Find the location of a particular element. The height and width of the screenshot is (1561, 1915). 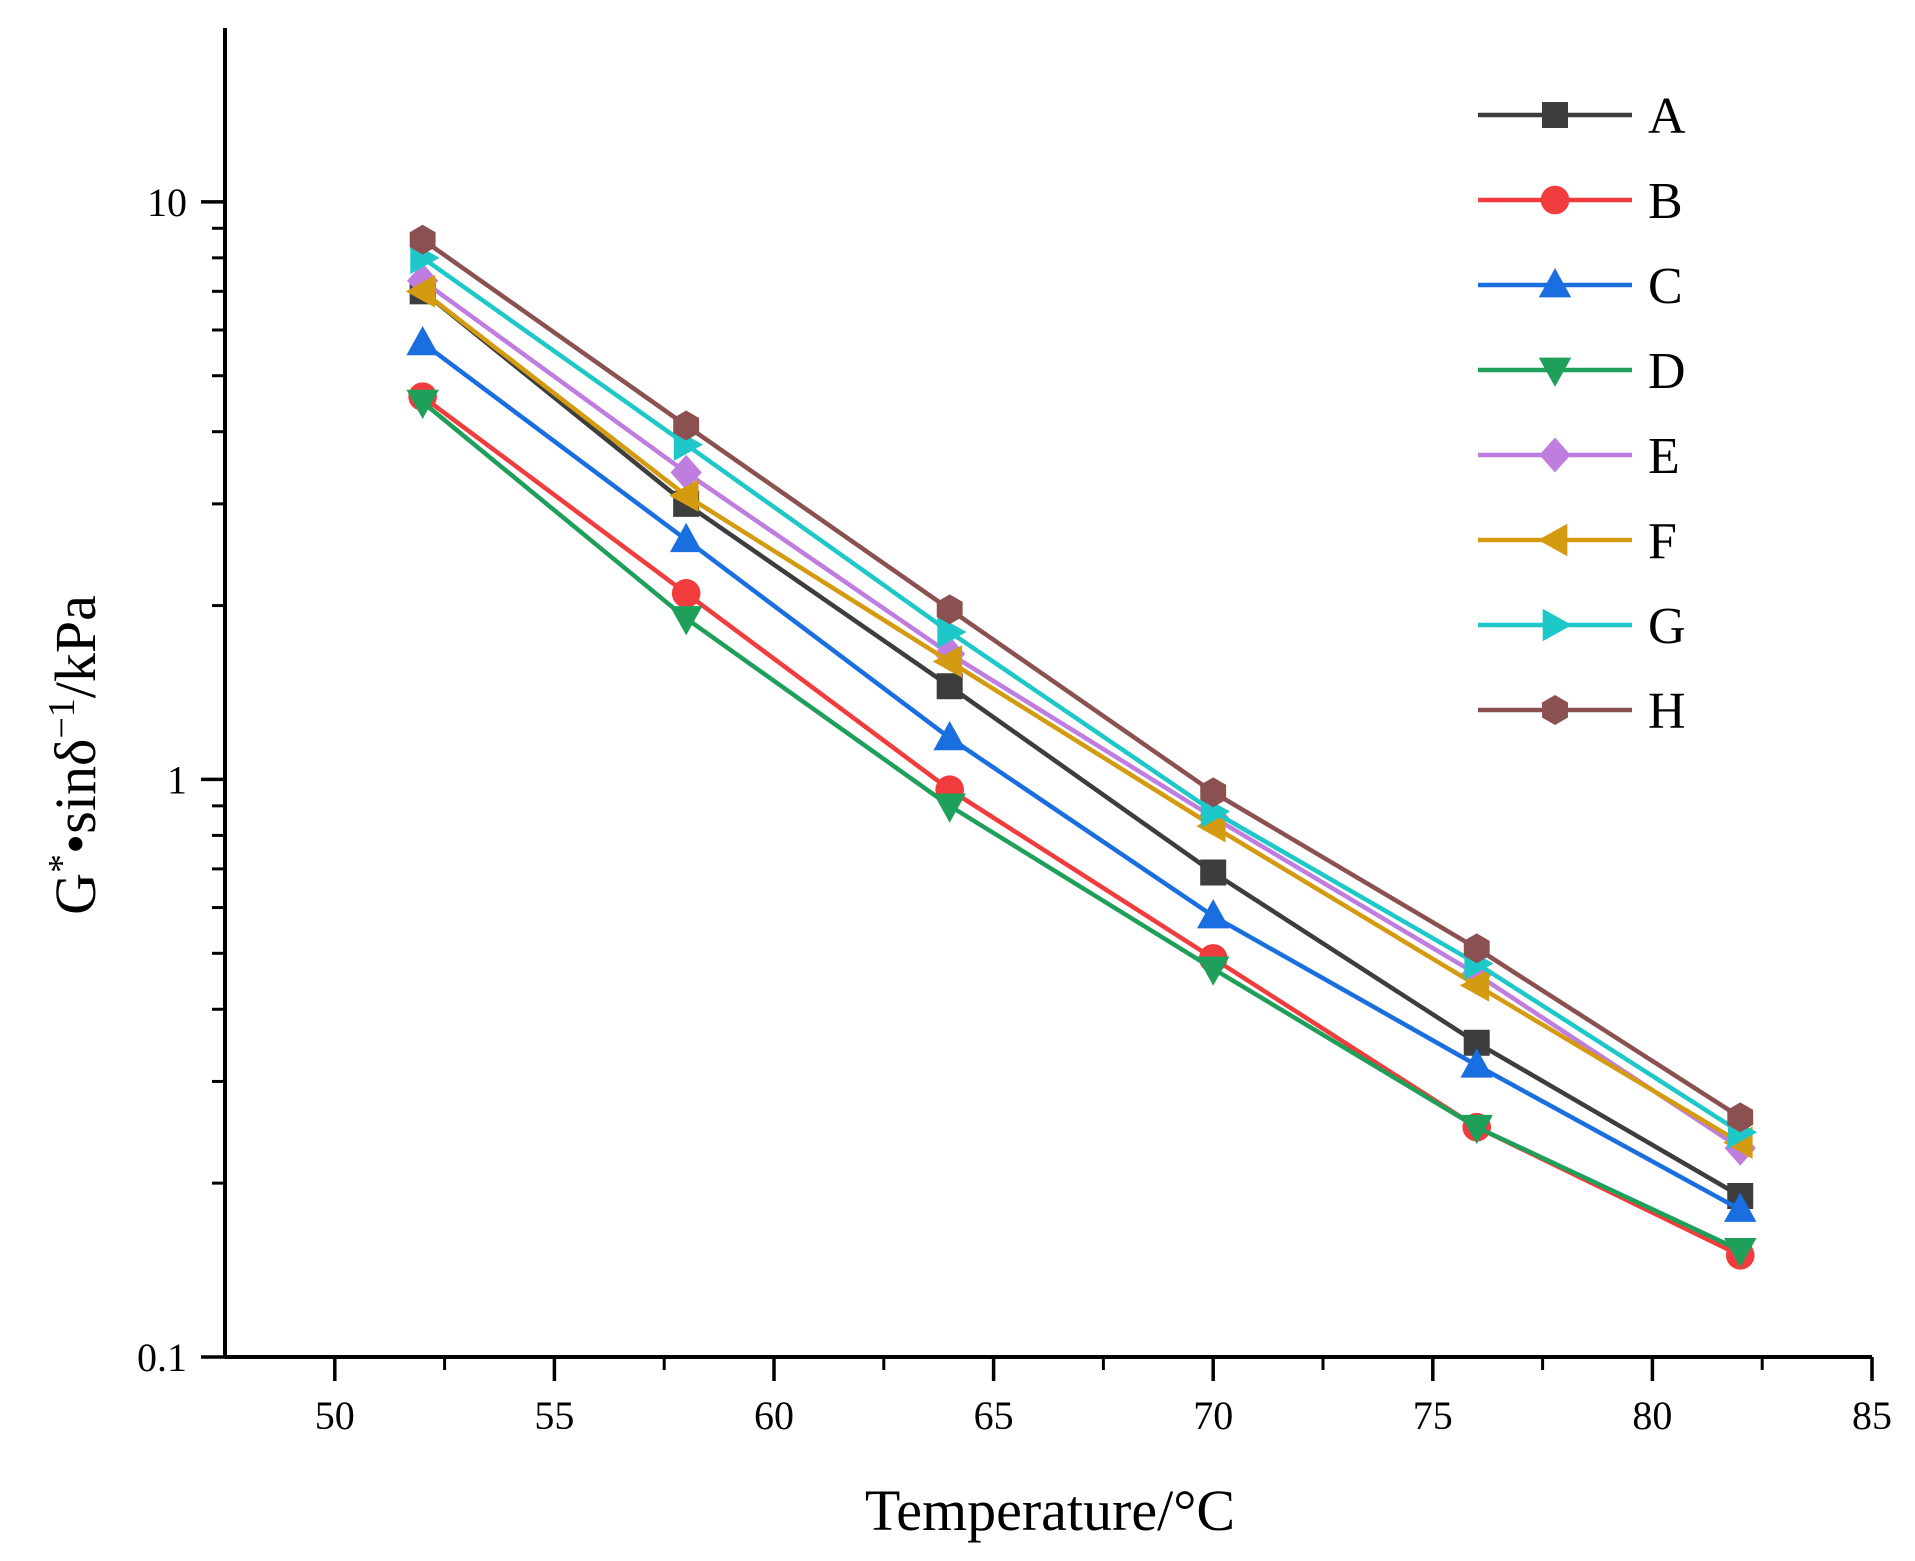

y-tick-label: 1 is located at coordinates (177, 779).